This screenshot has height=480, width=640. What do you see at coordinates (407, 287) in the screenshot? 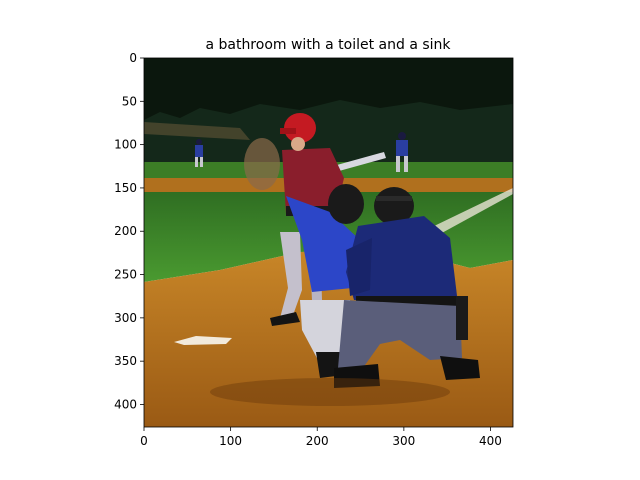
I see `umpire` at bounding box center [407, 287].